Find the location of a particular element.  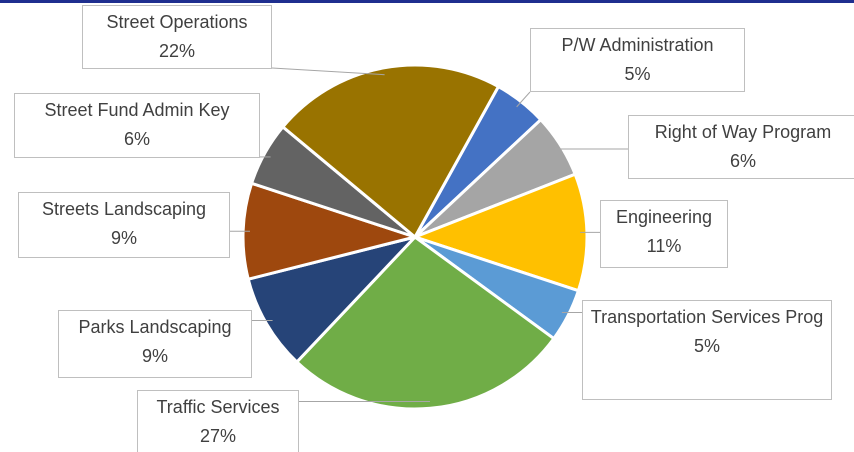

data-label: P/W Administration 5% is located at coordinates (637, 60).